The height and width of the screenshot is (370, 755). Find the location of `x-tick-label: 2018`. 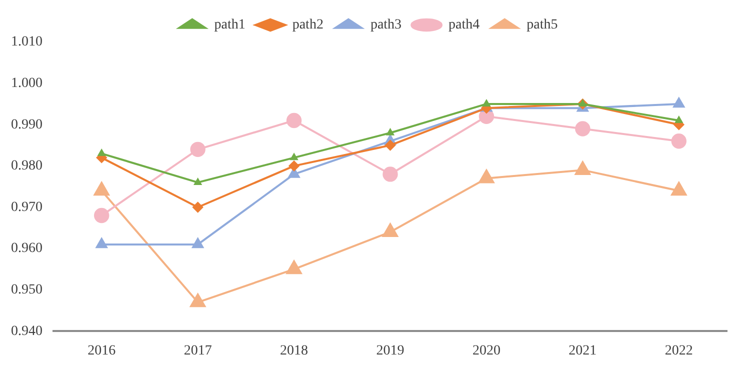

x-tick-label: 2018 is located at coordinates (294, 350).